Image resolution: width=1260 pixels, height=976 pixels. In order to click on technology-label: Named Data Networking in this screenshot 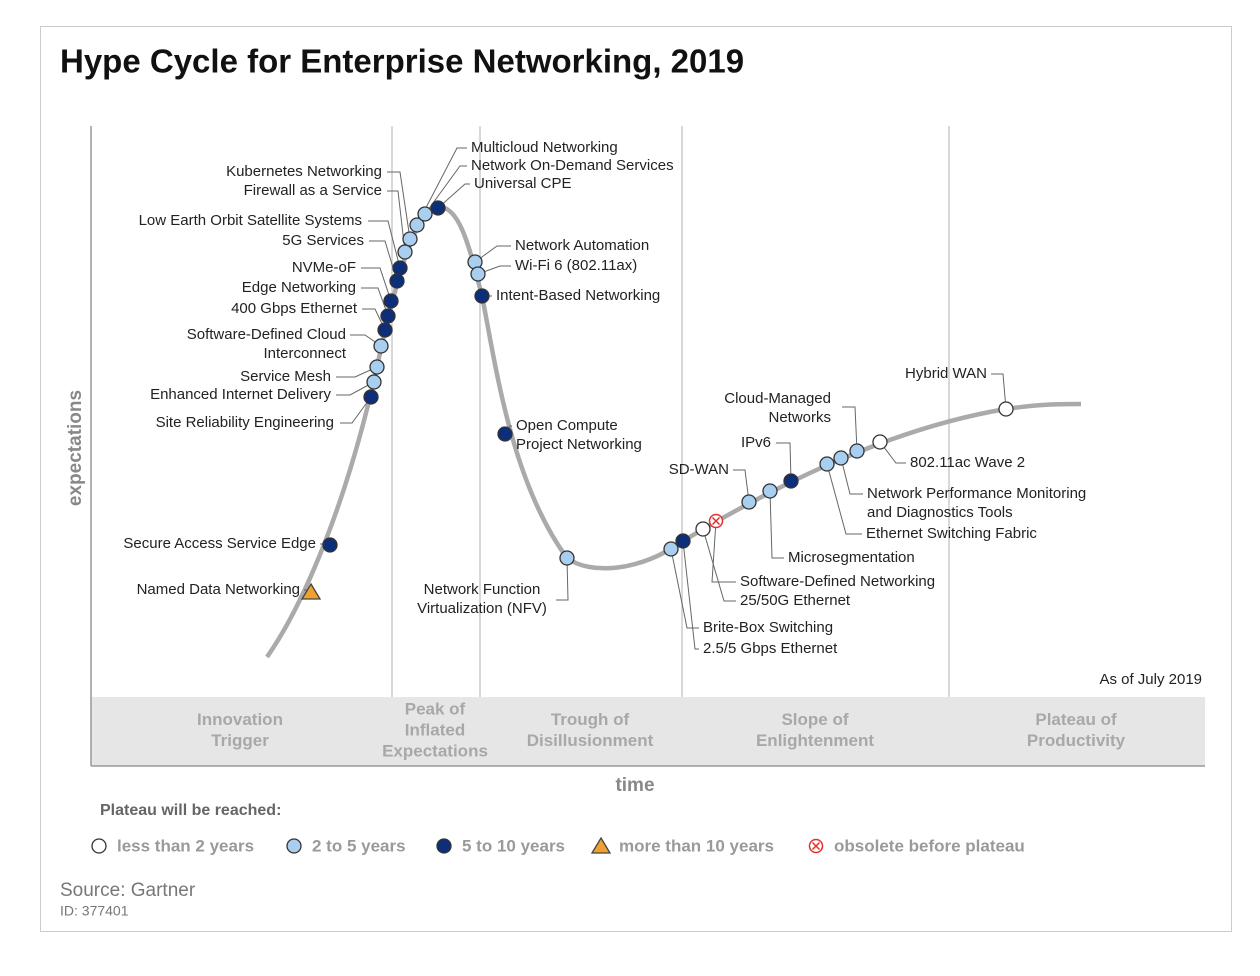, I will do `click(218, 589)`.